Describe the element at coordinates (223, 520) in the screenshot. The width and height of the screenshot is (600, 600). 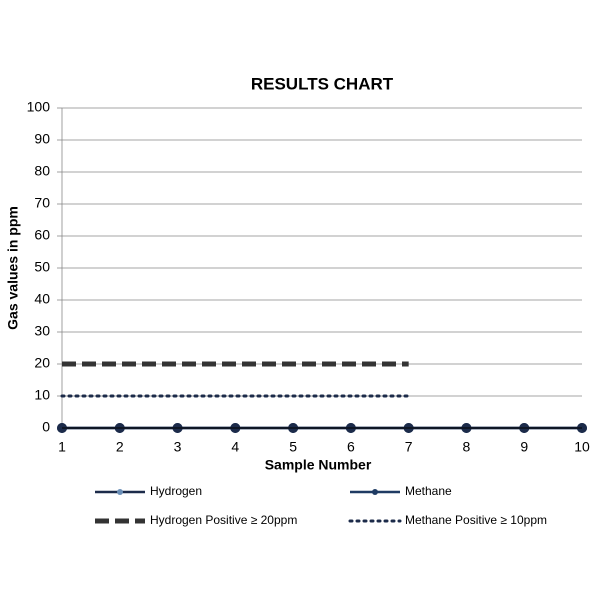
I see `legend-label: Hydrogen Positive ≥ 20ppm` at that location.